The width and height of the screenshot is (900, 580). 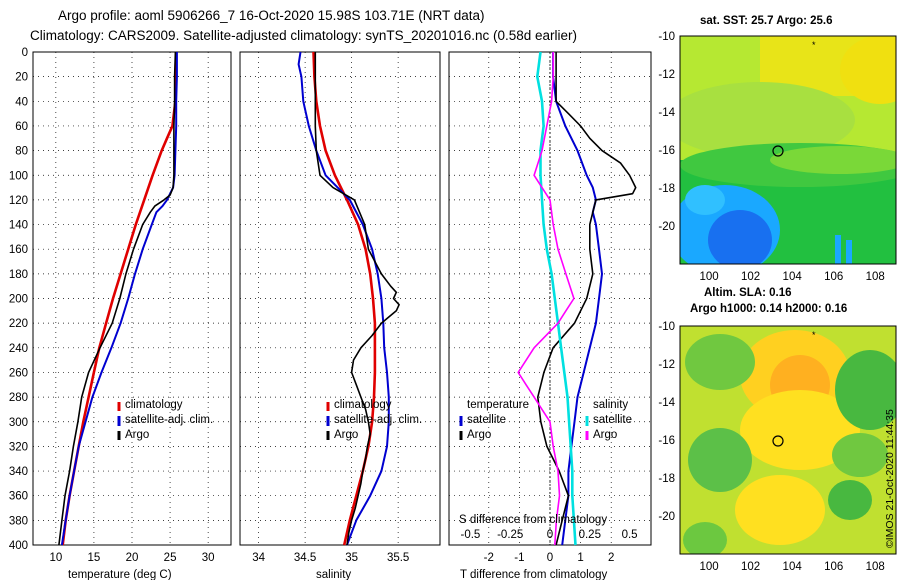 I want to click on depth-tick-label: 180, so click(x=18, y=275).